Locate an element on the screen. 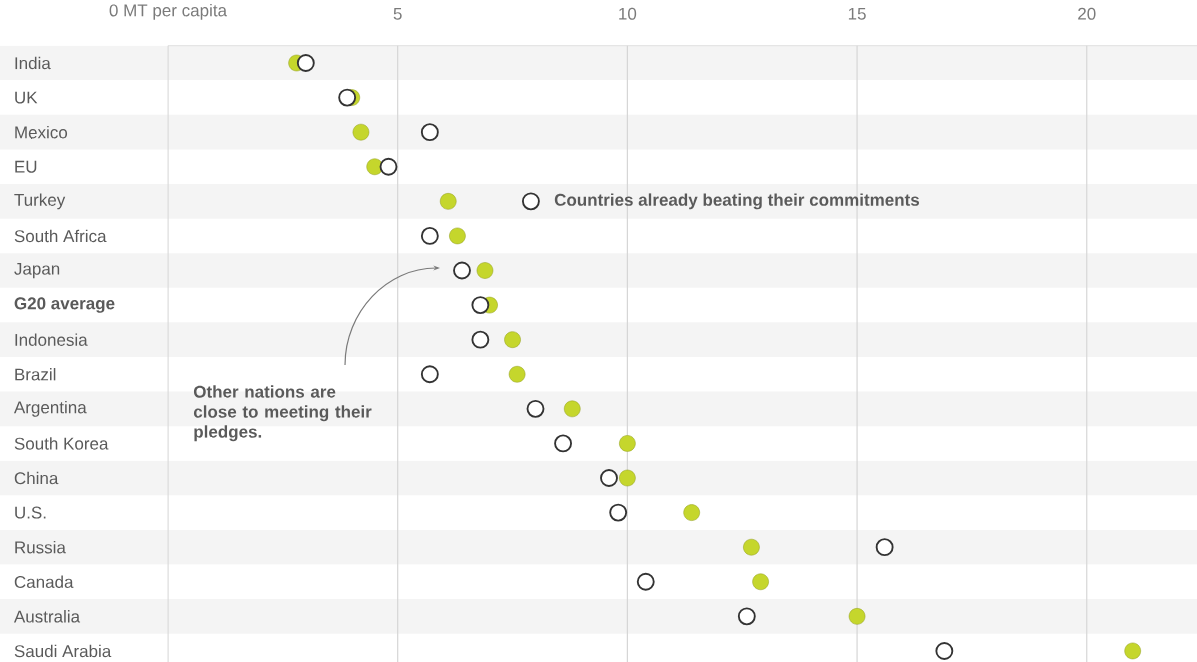 This screenshot has height=662, width=1197. annotation: Other nations are close to meeting their pledges. is located at coordinates (282, 413).